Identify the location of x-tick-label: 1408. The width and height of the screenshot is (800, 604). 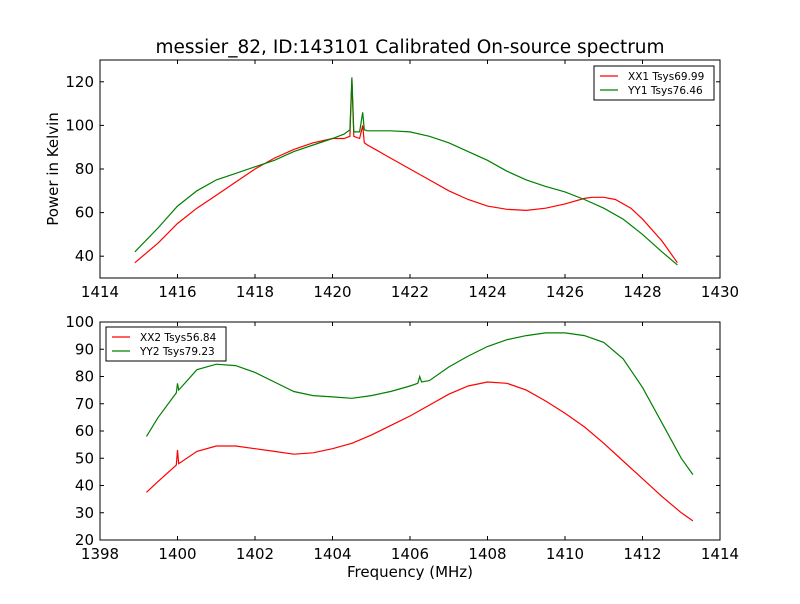
(487, 554).